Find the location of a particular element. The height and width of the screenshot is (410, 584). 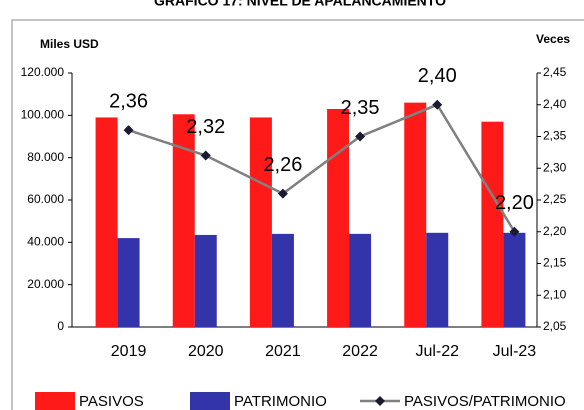

value-label: 2,20 is located at coordinates (514, 203).